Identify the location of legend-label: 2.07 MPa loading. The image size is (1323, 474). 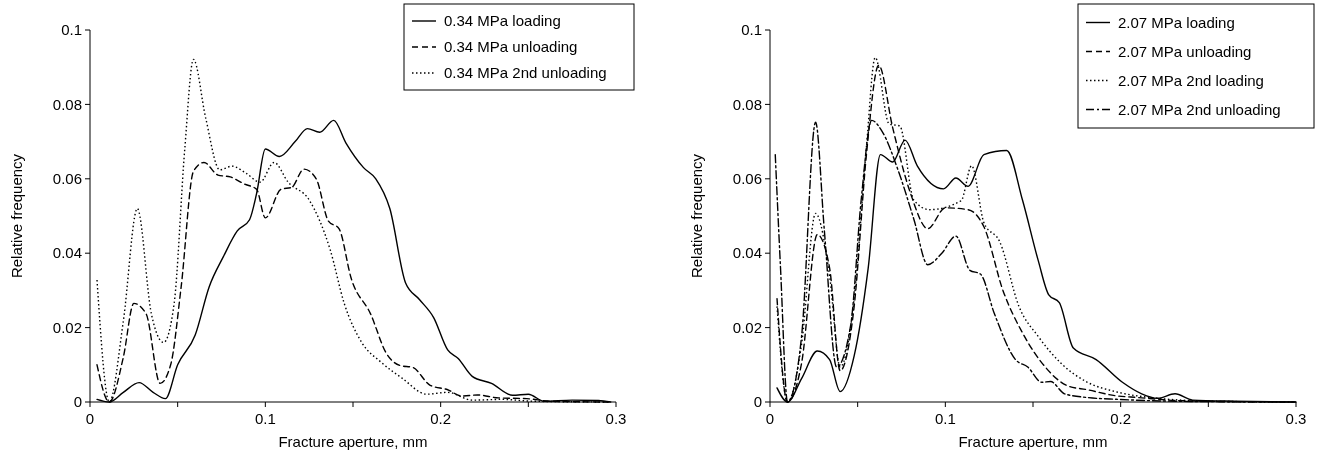
(1176, 22).